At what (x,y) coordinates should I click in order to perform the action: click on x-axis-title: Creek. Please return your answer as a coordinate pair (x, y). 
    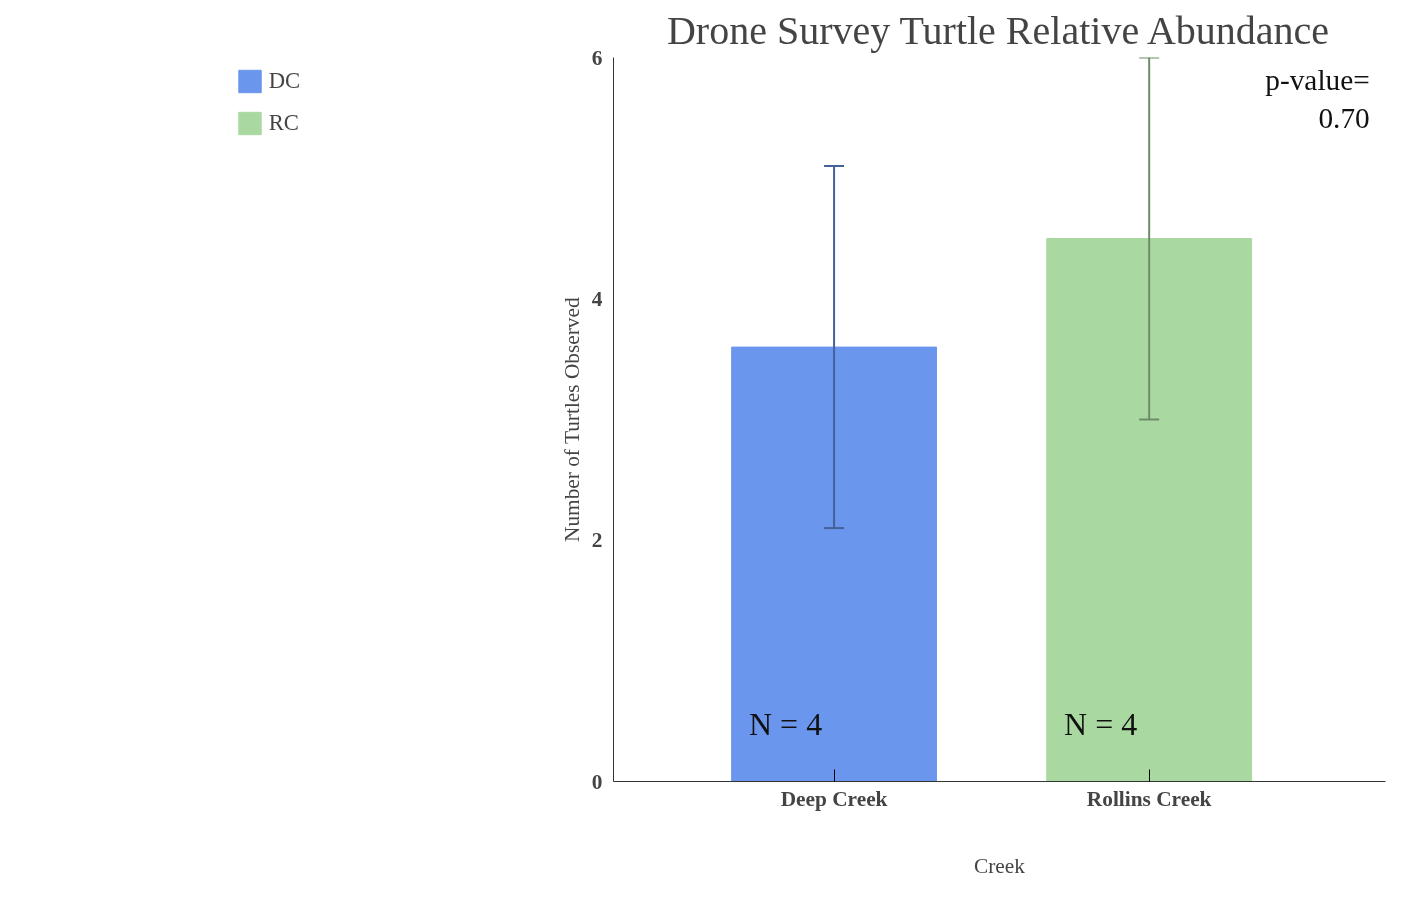
    Looking at the image, I should click on (1000, 865).